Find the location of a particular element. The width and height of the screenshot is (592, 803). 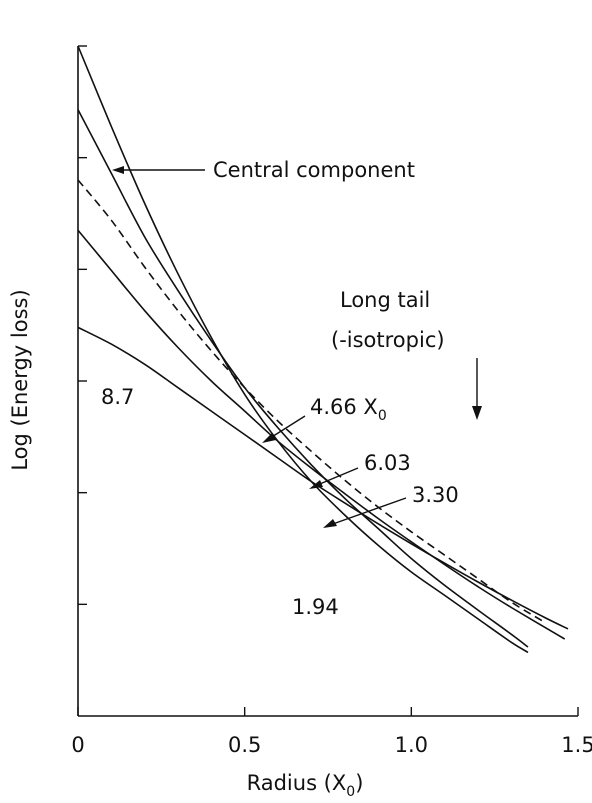

x-axis-title: Radius (X0) is located at coordinates (305, 785).